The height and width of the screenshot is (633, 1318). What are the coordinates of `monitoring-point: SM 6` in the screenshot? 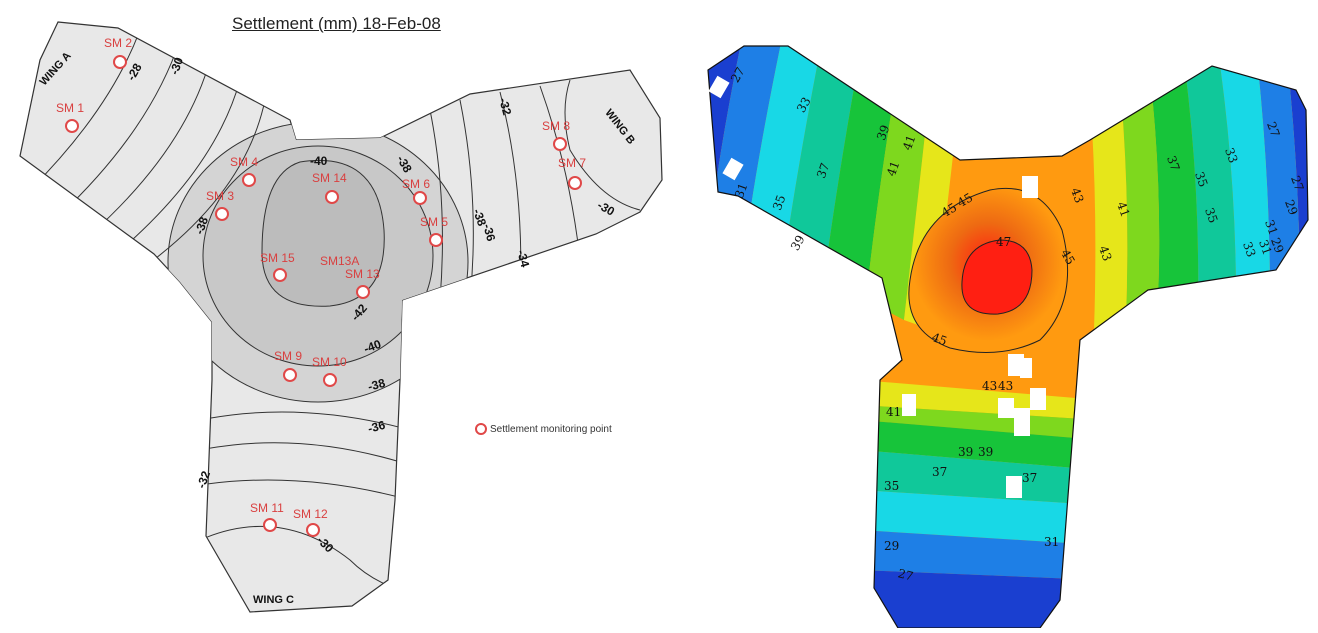 It's located at (416, 191).